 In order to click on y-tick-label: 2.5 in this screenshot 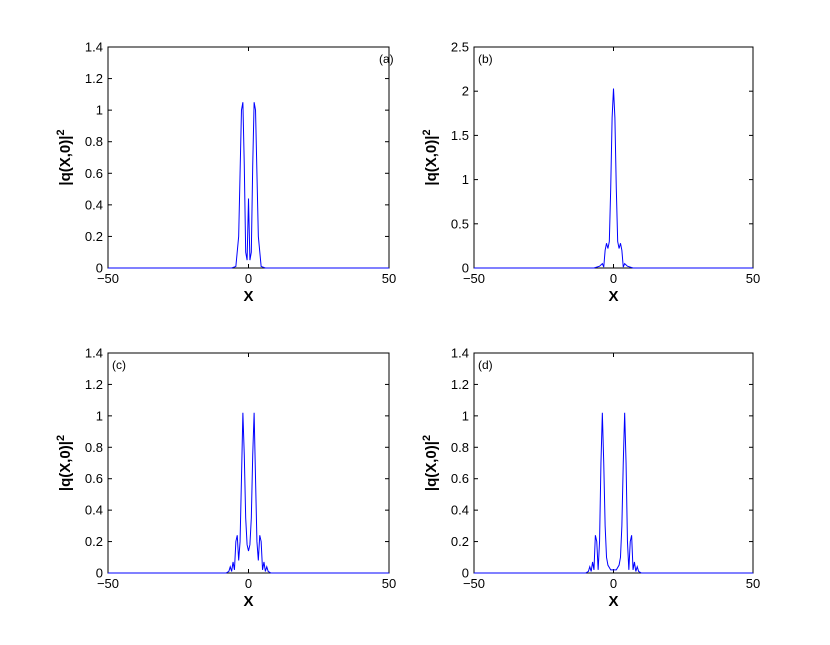, I will do `click(460, 47)`.